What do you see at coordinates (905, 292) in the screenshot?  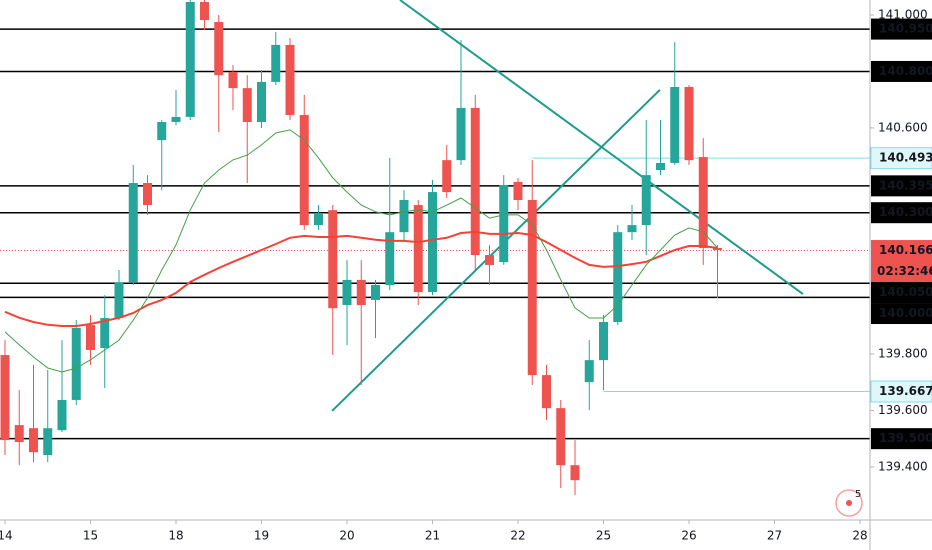 I see `level-label: 140.050` at bounding box center [905, 292].